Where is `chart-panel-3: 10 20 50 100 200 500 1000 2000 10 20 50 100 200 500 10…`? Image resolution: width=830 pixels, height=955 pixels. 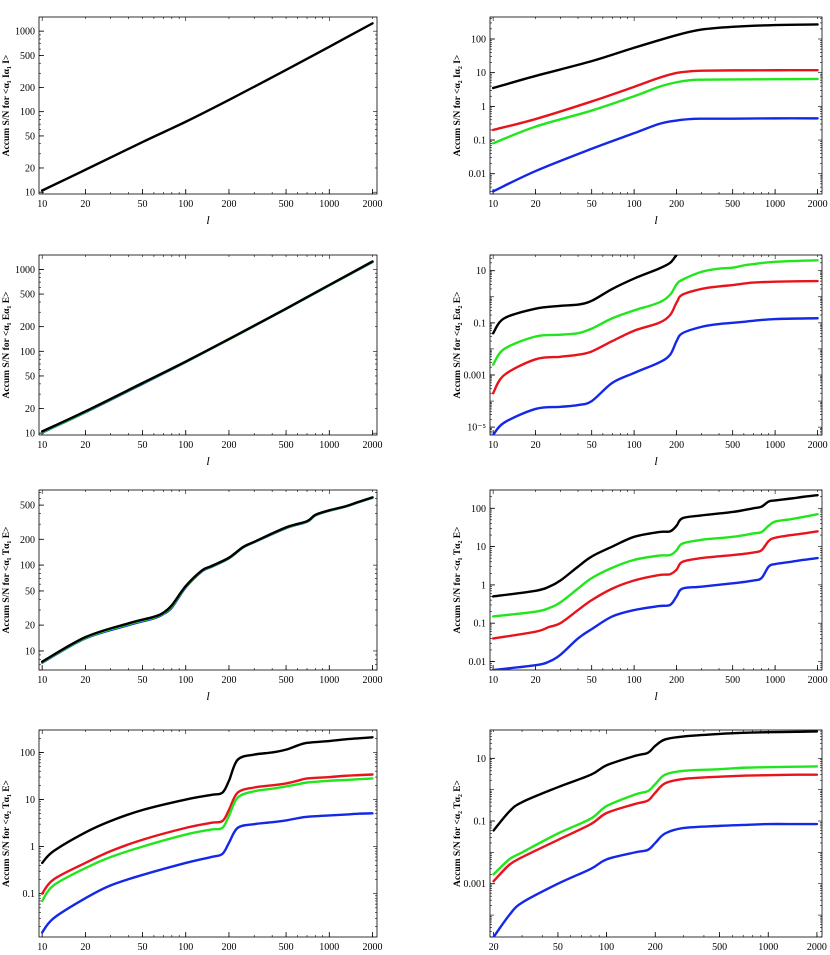
chart-panel-3: 10 20 50 100 200 500 1000 2000 10 20 50 100 200 500 10… is located at coordinates (192, 361).